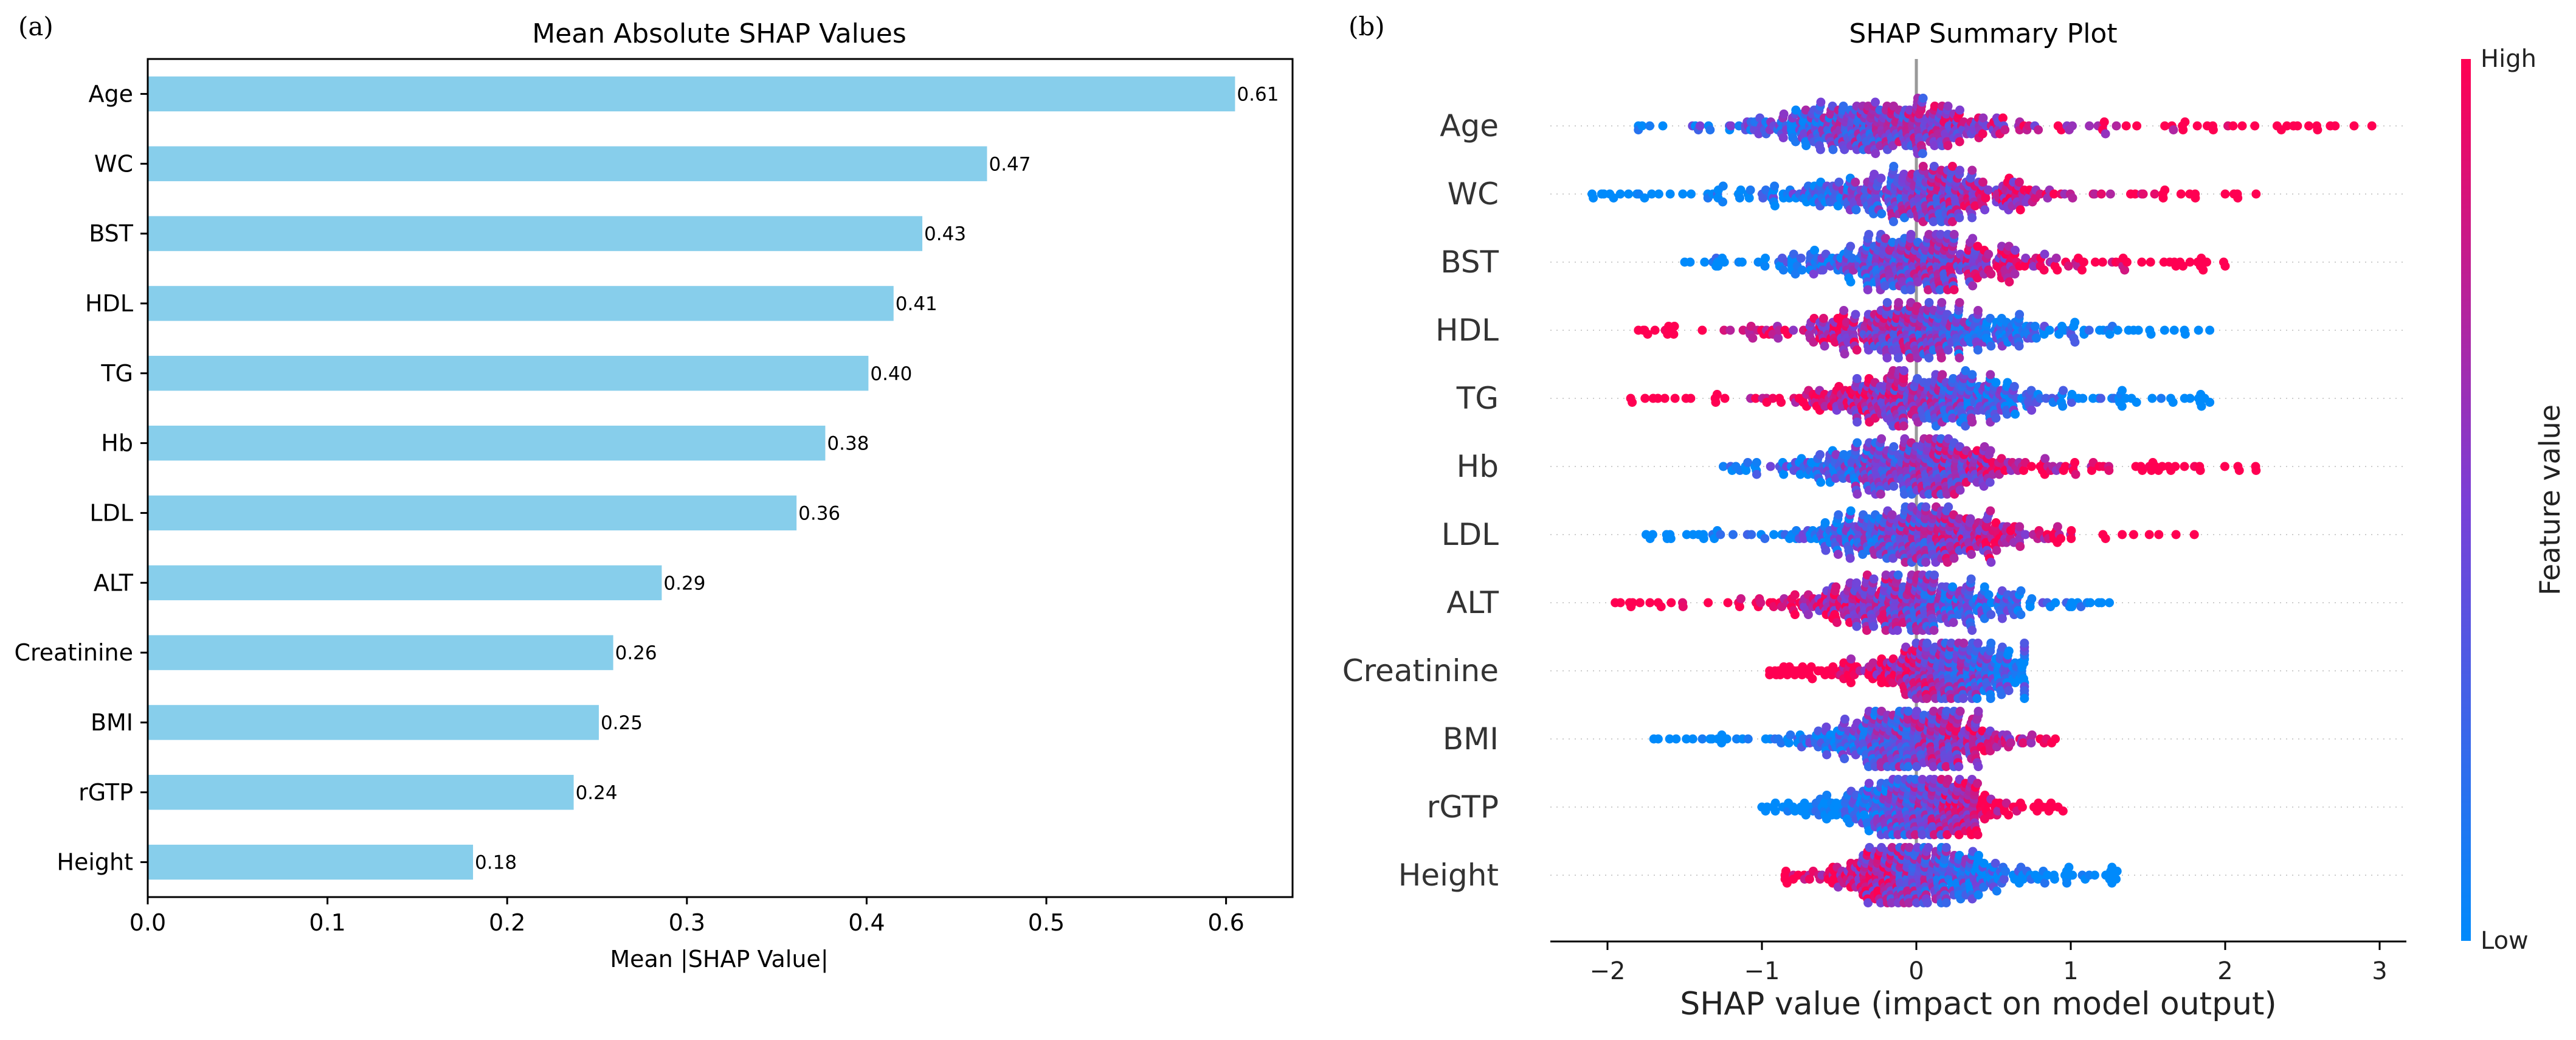  I want to click on y-tick-label-tg: TG, so click(116, 373).